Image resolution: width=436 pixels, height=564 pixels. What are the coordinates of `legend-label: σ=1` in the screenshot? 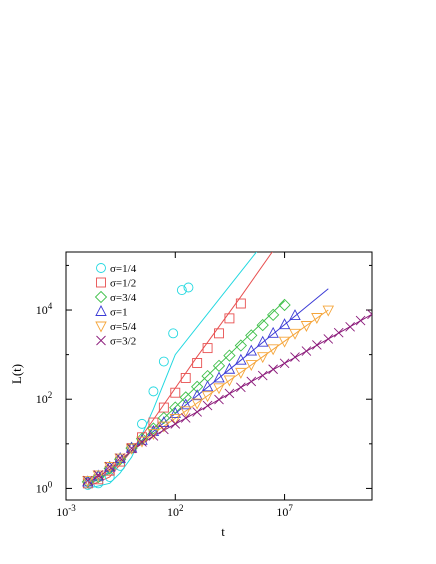 It's located at (119, 313).